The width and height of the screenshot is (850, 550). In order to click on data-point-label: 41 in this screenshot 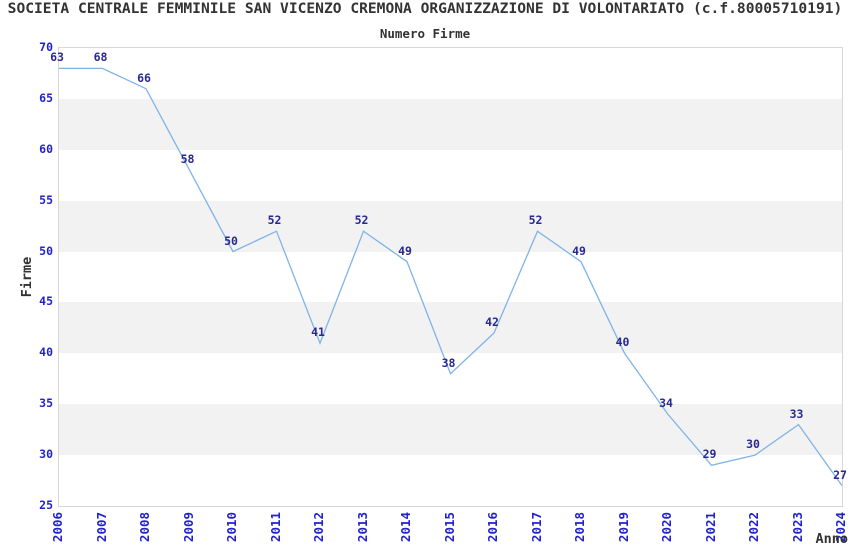, I will do `click(318, 332)`.